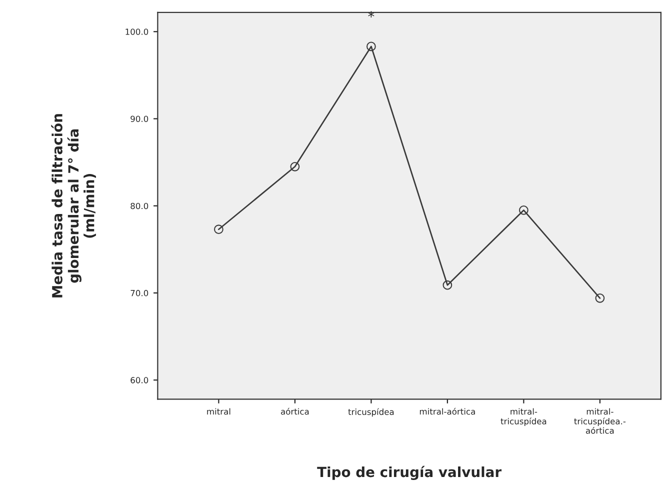  What do you see at coordinates (371, 14) in the screenshot?
I see `annotation: *` at bounding box center [371, 14].